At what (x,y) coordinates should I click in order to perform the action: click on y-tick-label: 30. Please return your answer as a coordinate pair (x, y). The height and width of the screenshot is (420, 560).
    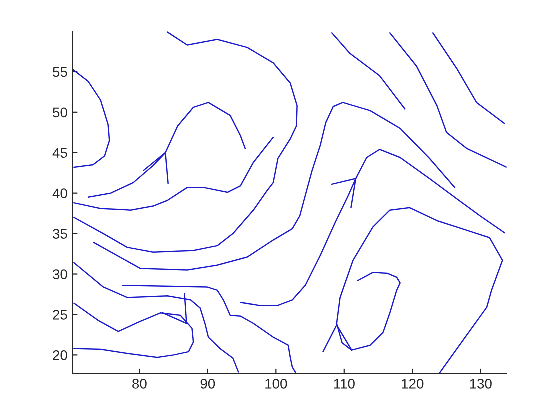
    Looking at the image, I should click on (60, 275).